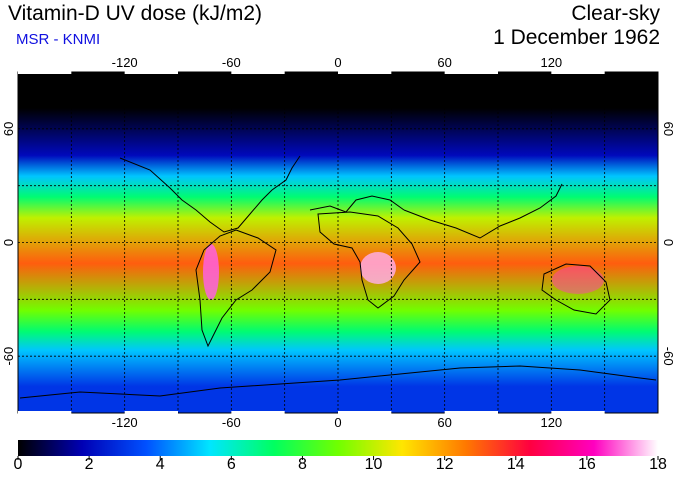 This screenshot has height=480, width=678. I want to click on latitude-label-left: -60, so click(8, 356).